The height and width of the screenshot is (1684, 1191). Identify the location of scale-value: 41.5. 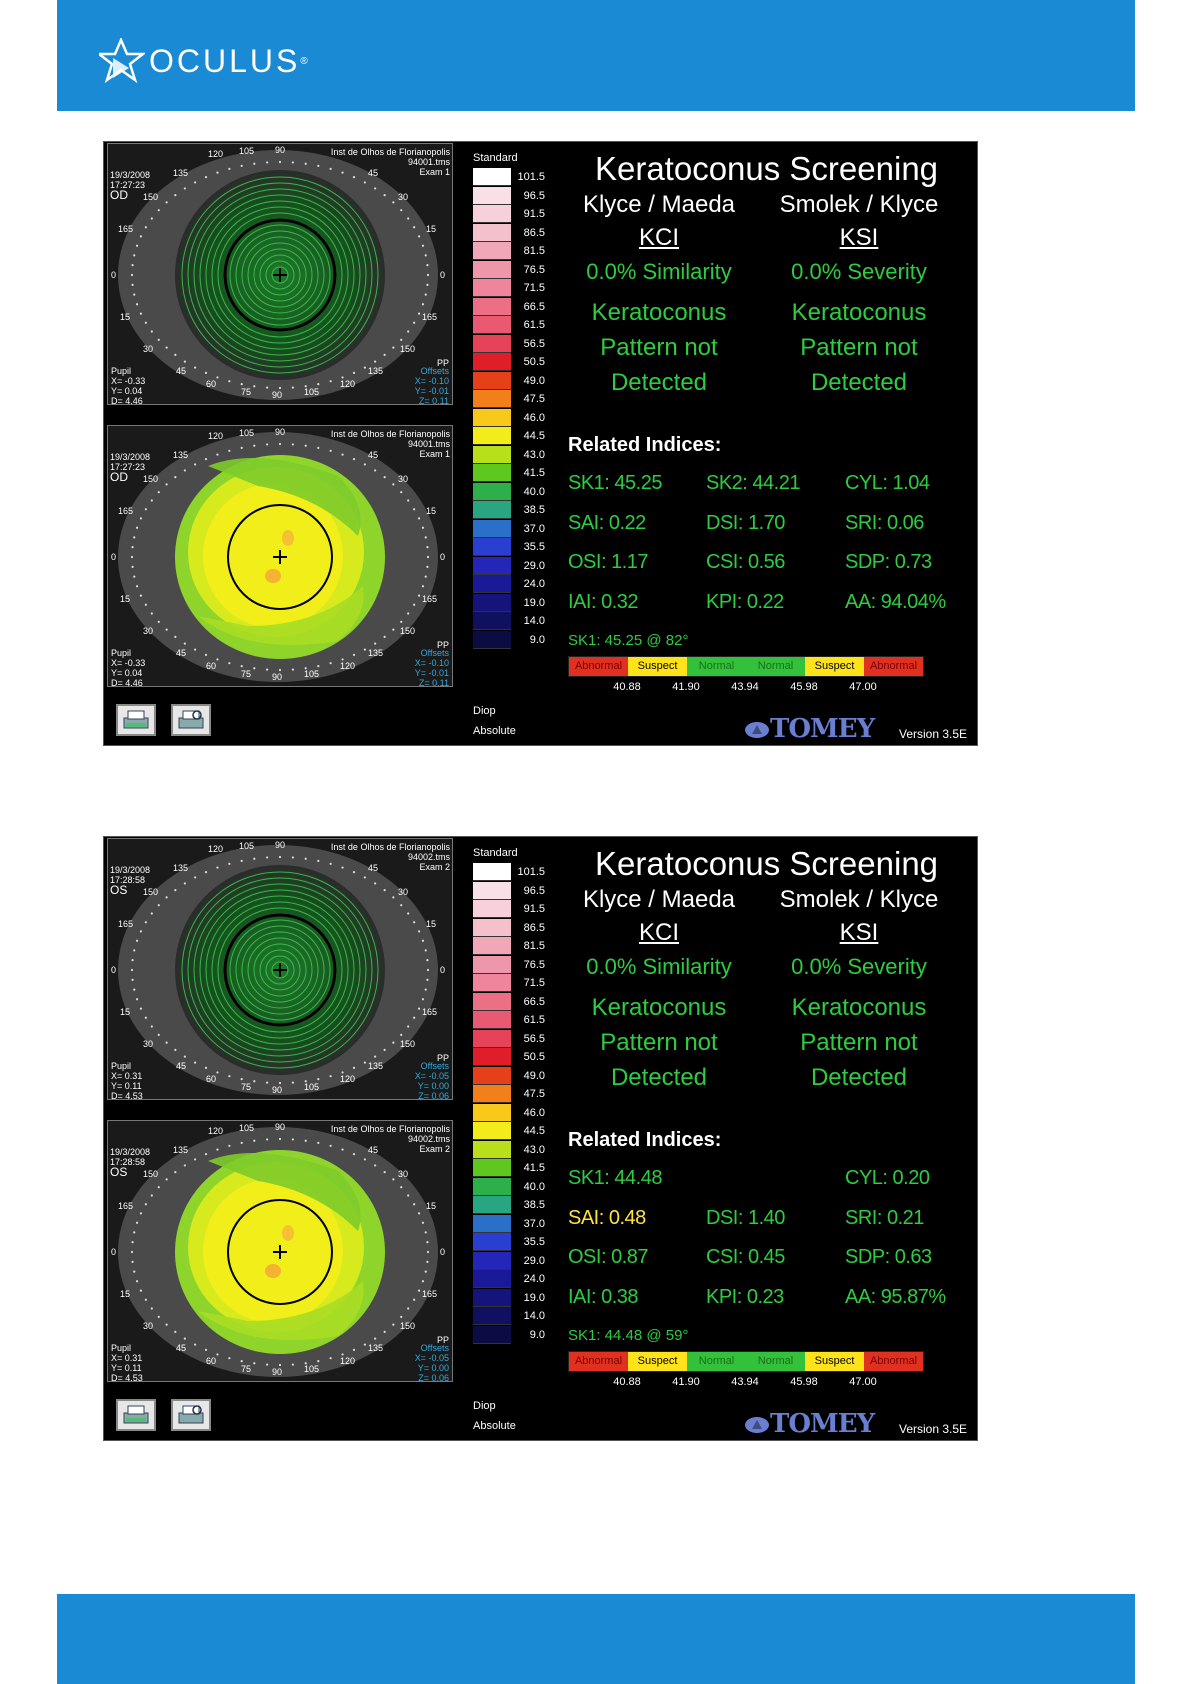
(534, 1168).